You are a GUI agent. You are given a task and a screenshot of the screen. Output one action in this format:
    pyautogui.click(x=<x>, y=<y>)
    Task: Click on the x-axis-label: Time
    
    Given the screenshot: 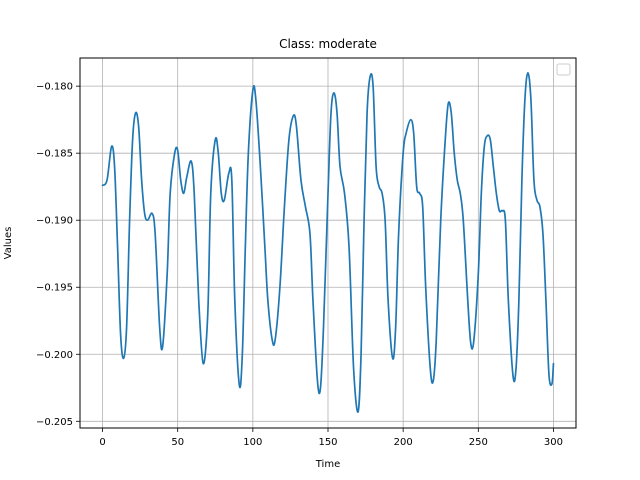 What is the action you would take?
    pyautogui.click(x=327, y=464)
    